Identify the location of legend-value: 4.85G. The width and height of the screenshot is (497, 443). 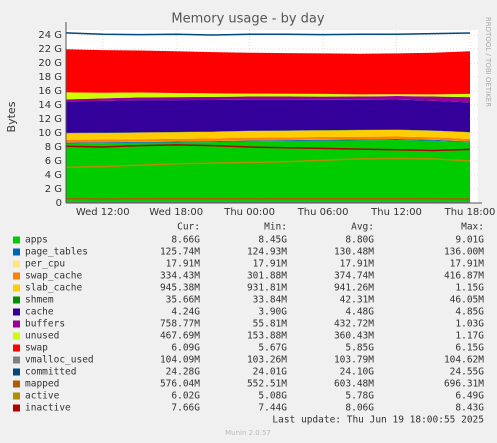
(469, 312).